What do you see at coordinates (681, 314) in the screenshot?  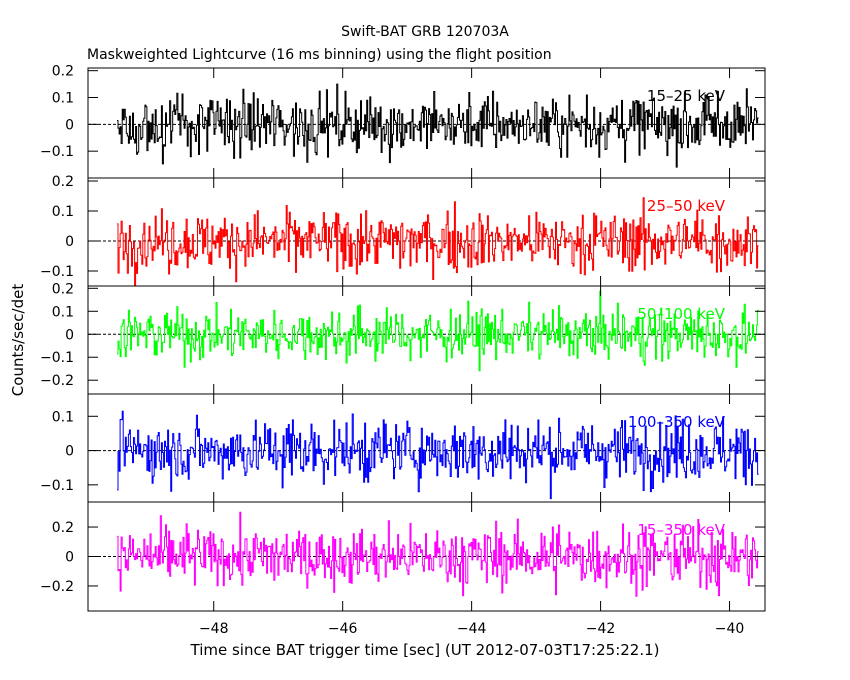 I see `series-label: 50–100 keV` at bounding box center [681, 314].